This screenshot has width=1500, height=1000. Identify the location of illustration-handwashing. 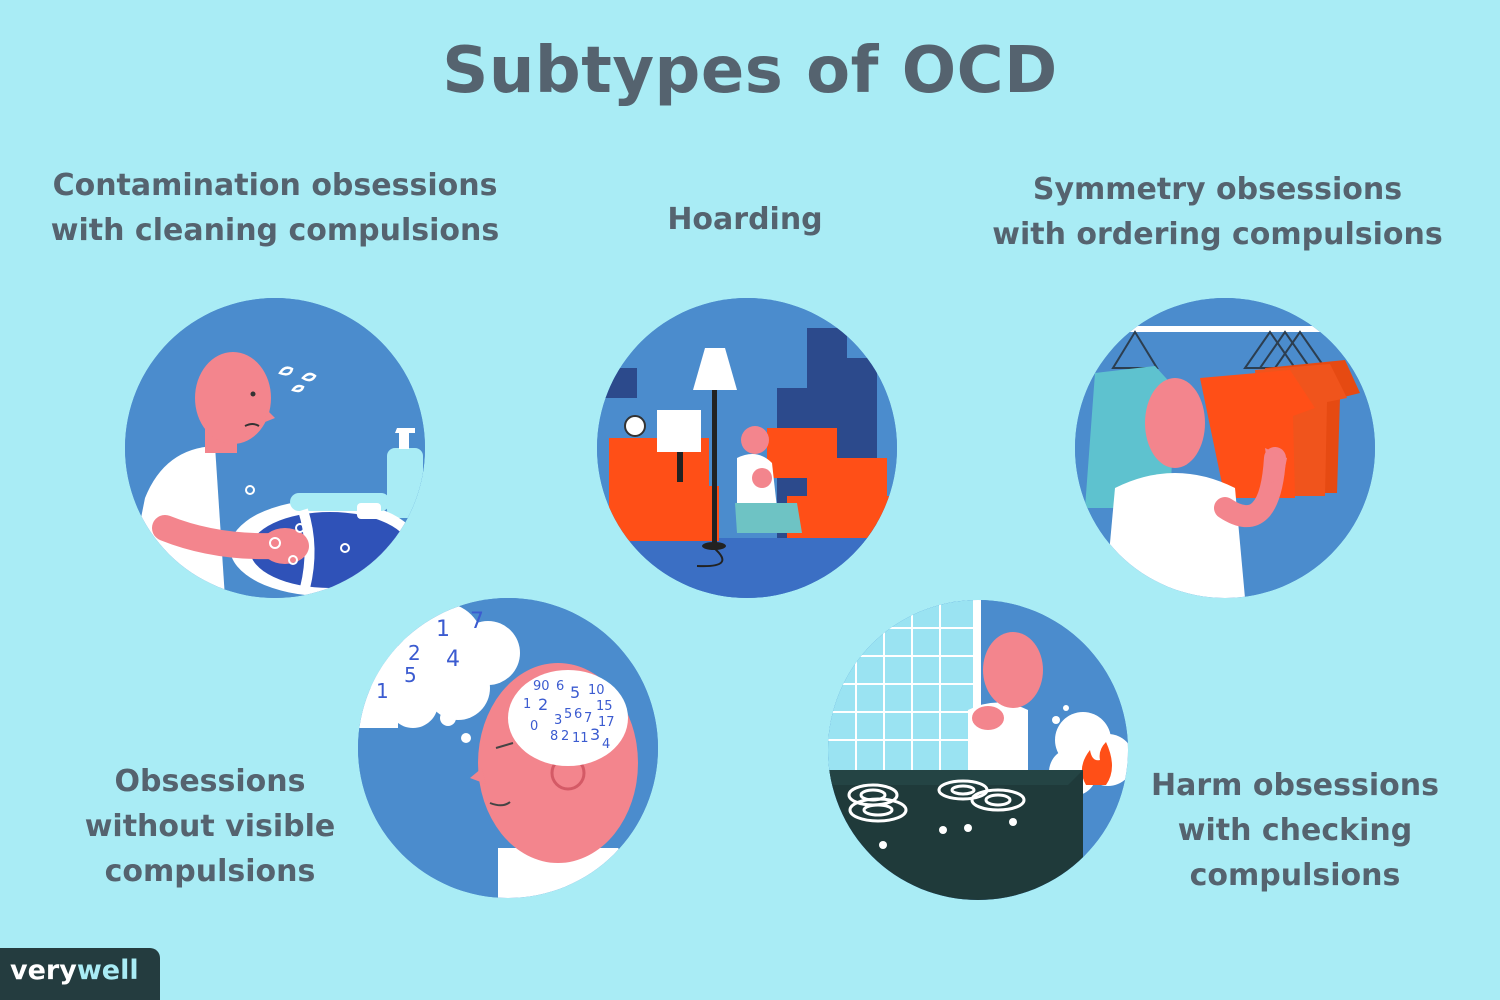
(275, 448).